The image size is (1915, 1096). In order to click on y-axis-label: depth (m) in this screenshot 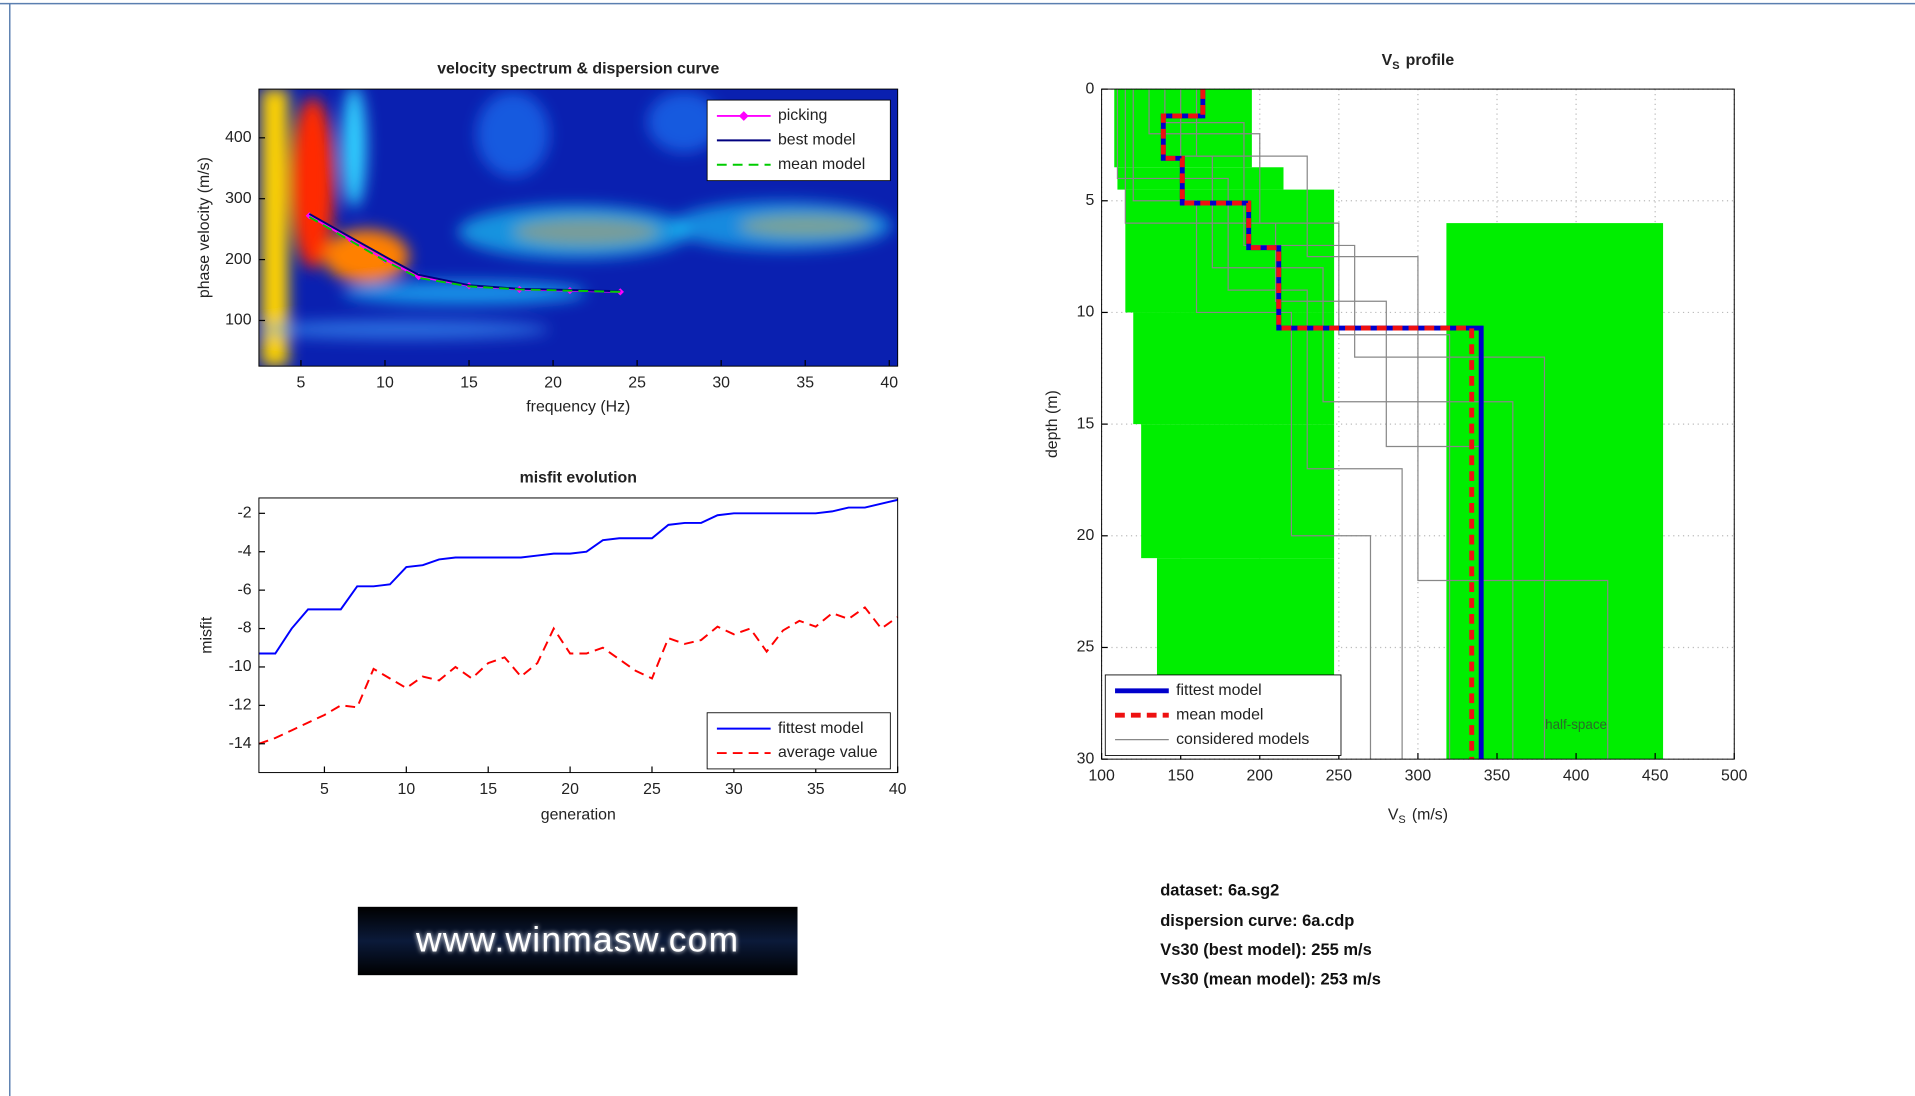, I will do `click(1052, 424)`.